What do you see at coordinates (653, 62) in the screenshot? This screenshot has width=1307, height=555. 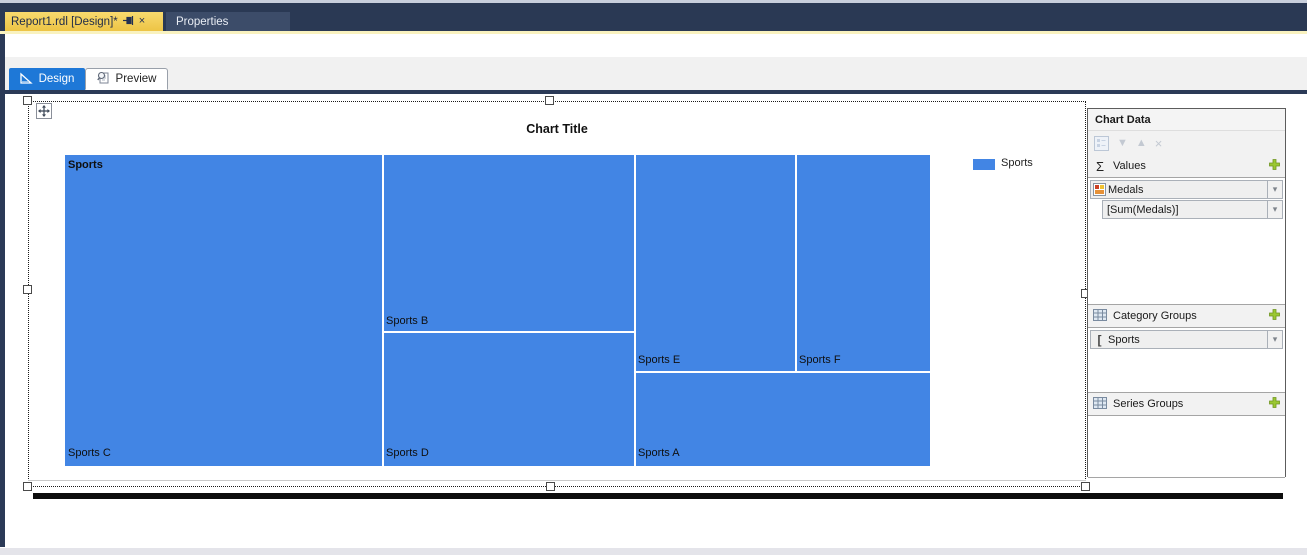 I see `view-switch-row: Design Preview` at bounding box center [653, 62].